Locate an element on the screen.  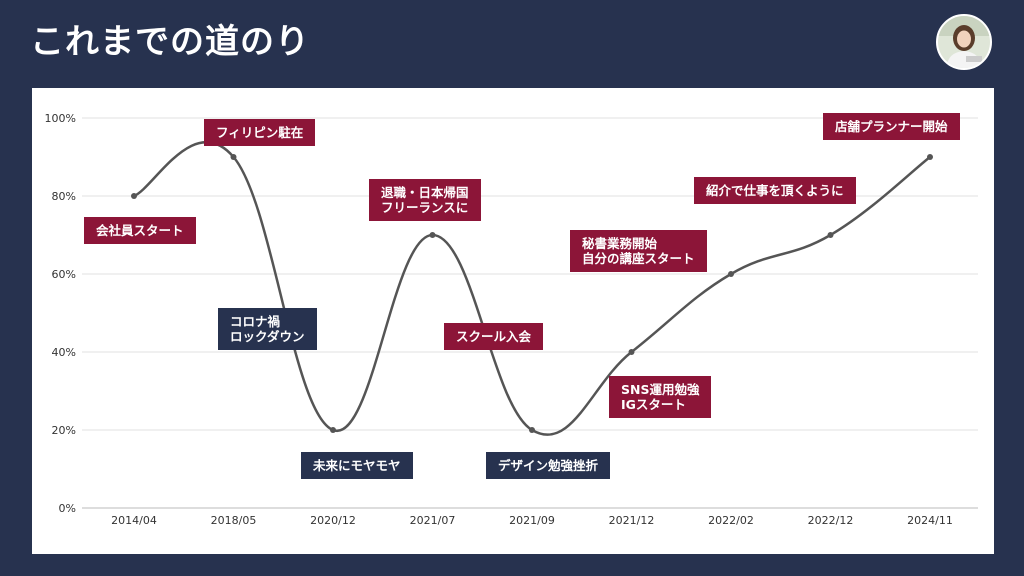
annotation-label: SNS運用勉強 IGスタート is located at coordinates (660, 397).